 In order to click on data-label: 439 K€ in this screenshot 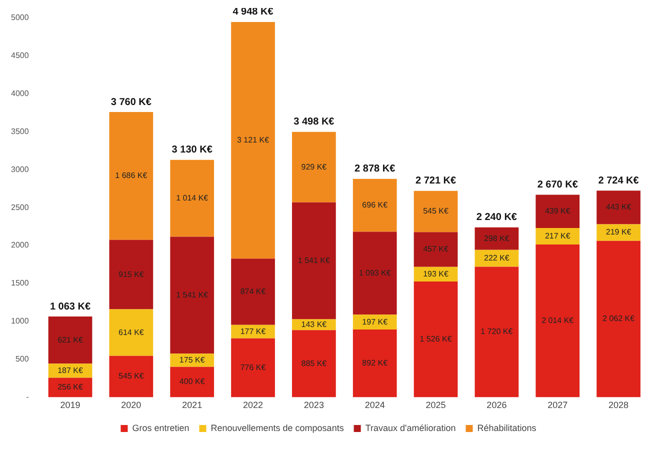, I will do `click(557, 211)`.